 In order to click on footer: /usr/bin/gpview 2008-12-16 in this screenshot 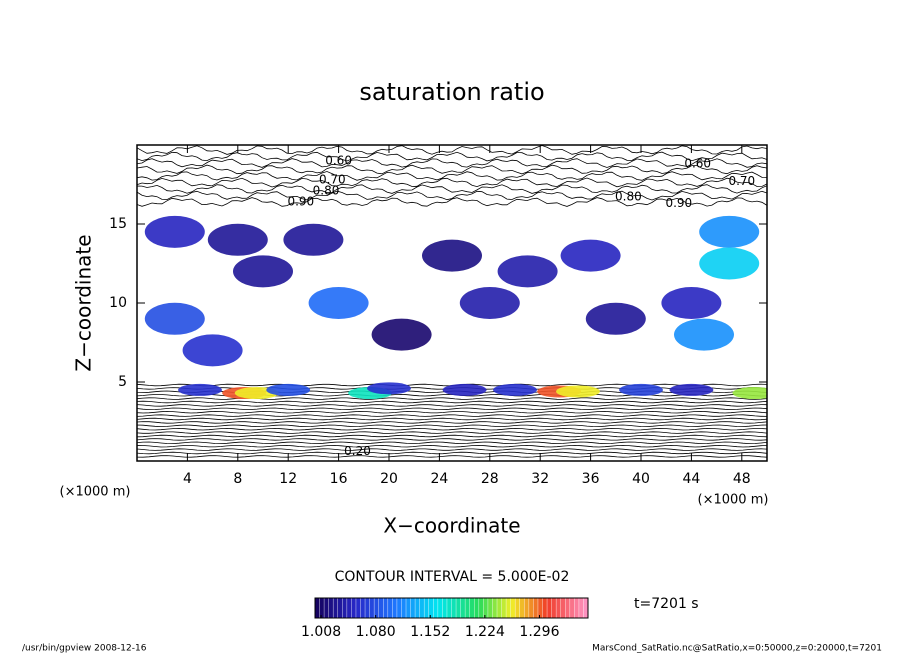, I will do `click(84, 649)`.